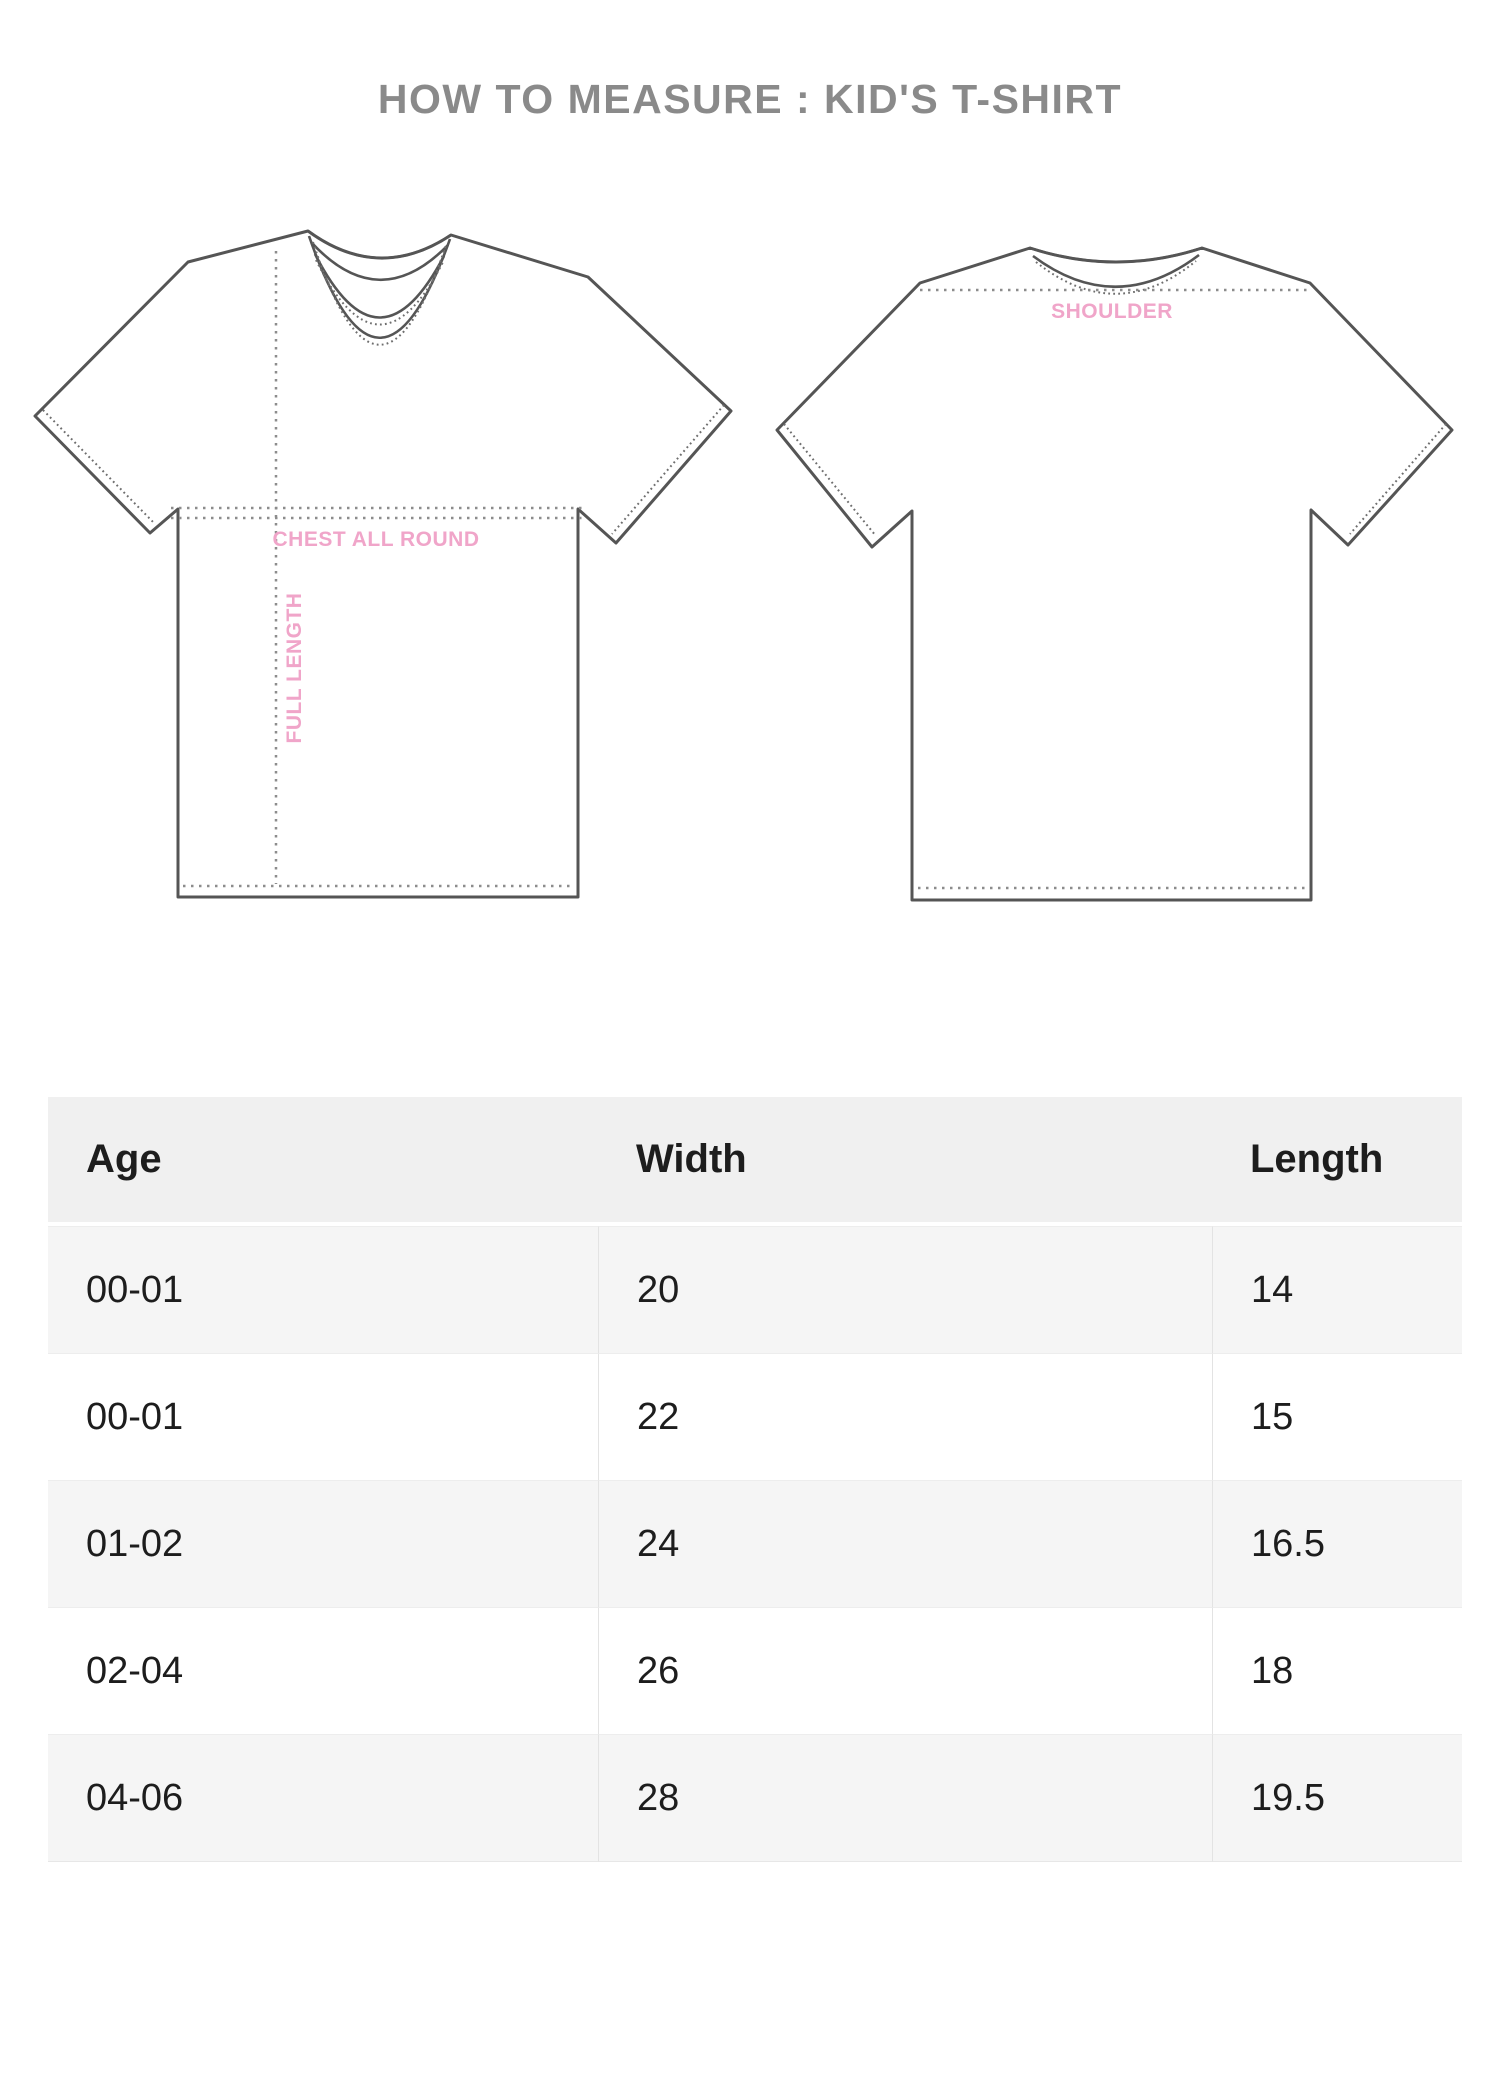 The width and height of the screenshot is (1500, 2100). I want to click on table-row: 02-04 26 18, so click(755, 1670).